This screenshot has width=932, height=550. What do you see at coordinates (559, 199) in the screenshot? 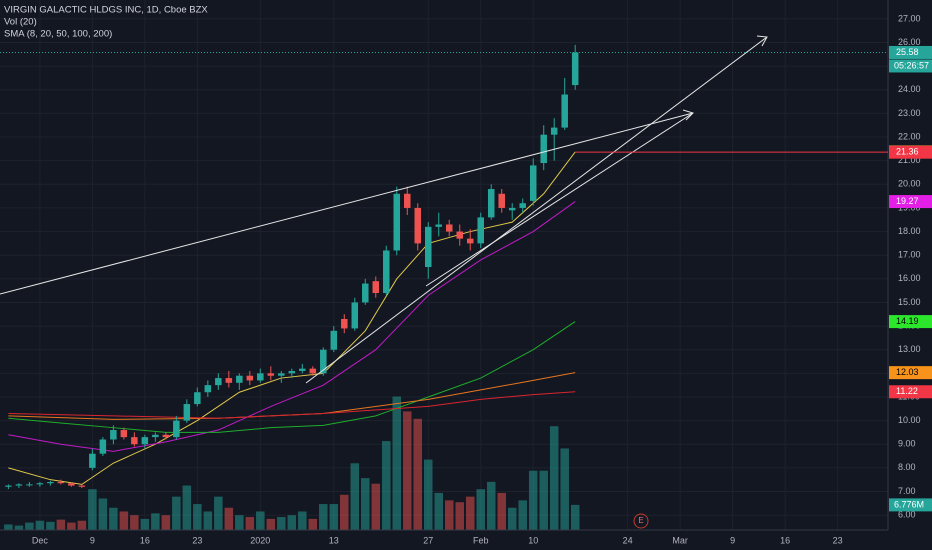
I see `trendline` at bounding box center [559, 199].